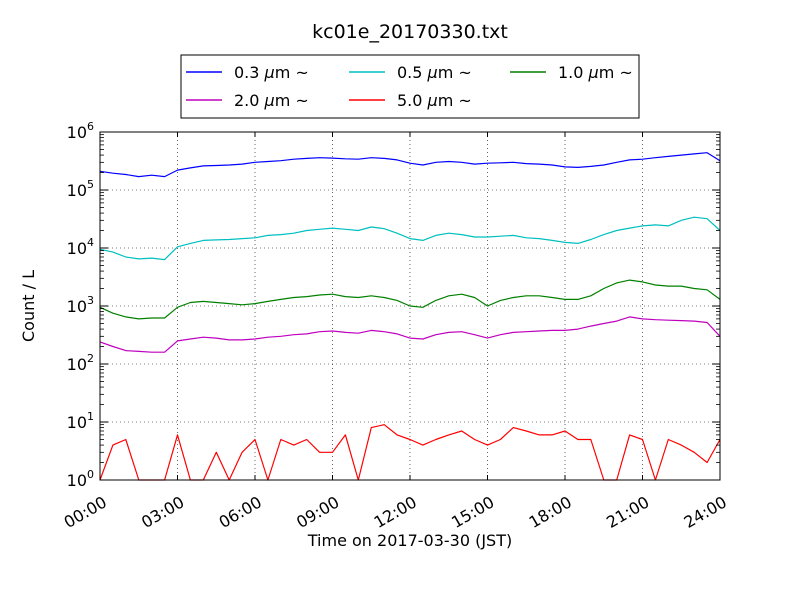 This screenshot has width=800, height=600. I want to click on legend-entry-0-3um: 0.3 μm ~, so click(247, 72).